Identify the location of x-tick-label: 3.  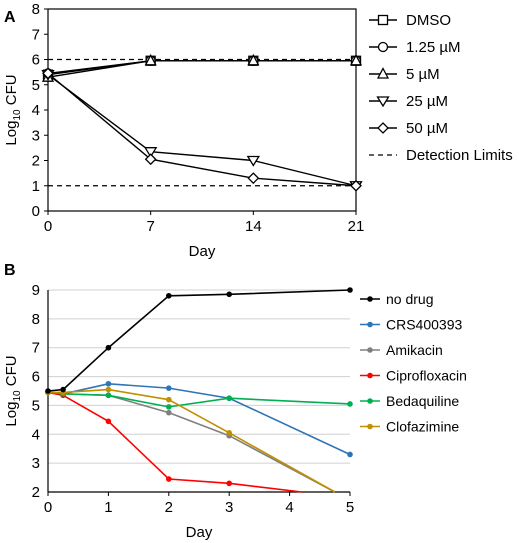
(229, 507).